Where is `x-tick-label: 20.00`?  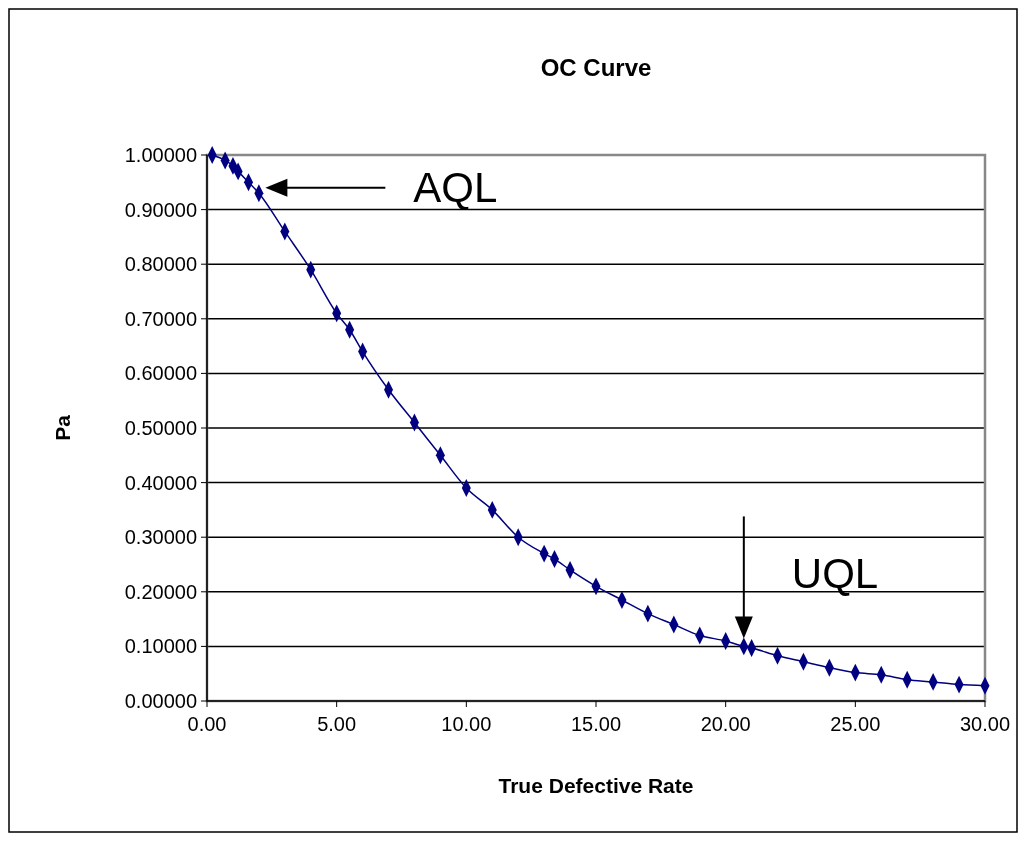
x-tick-label: 20.00 is located at coordinates (725, 724).